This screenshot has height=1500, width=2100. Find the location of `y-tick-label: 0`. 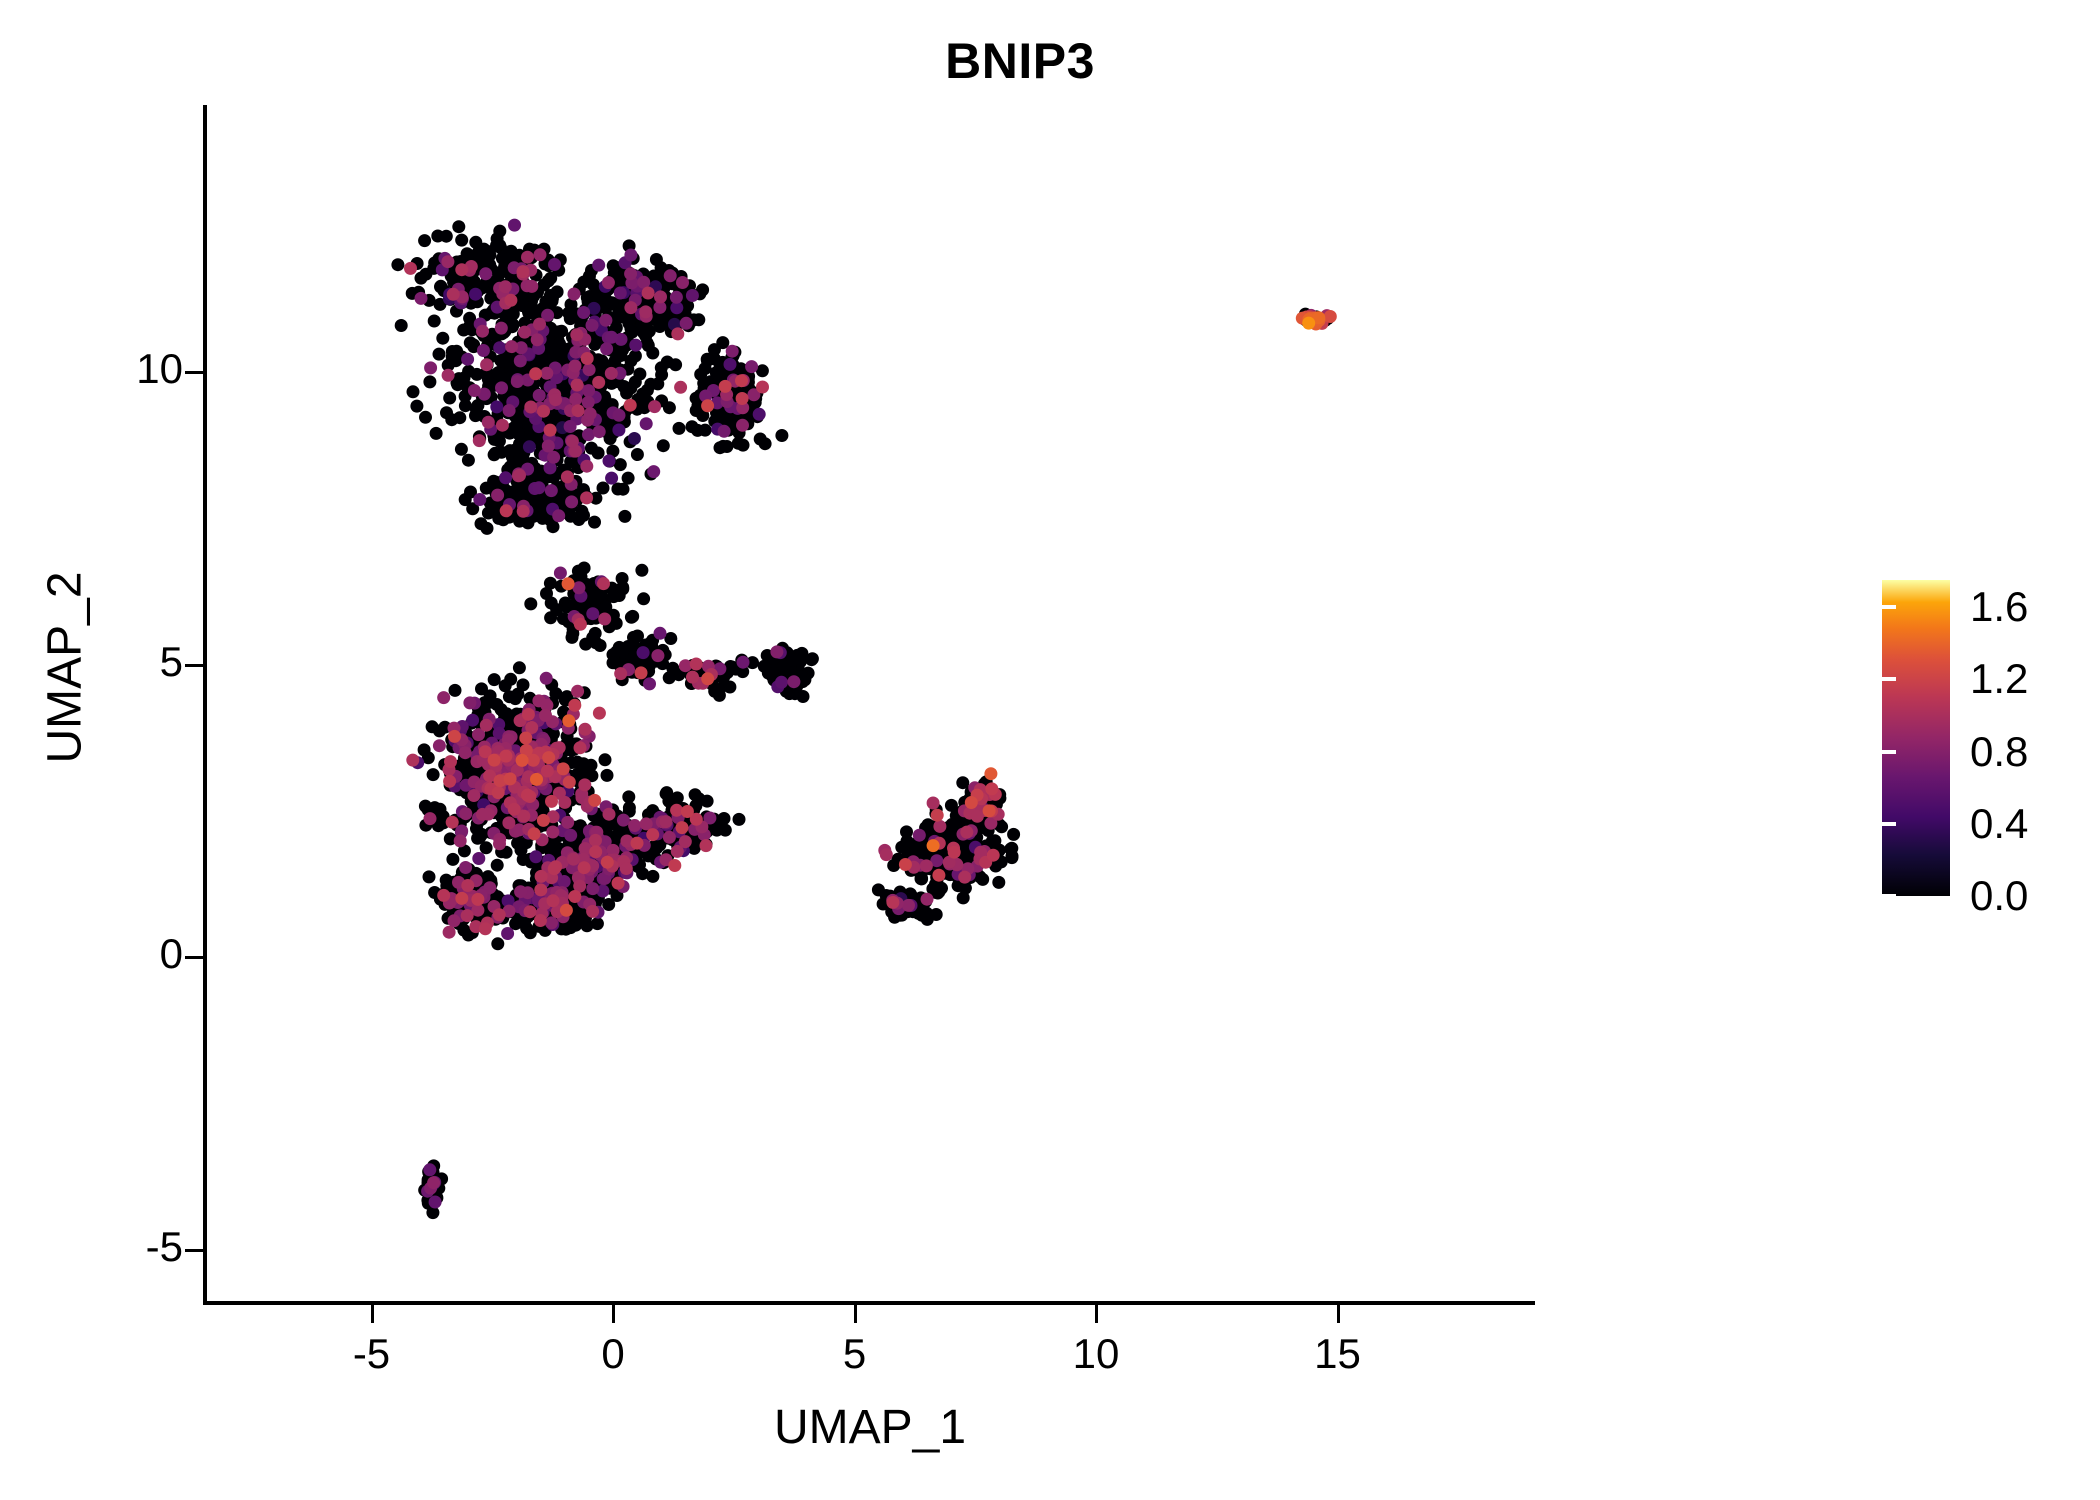

y-tick-label: 0 is located at coordinates (171, 953).